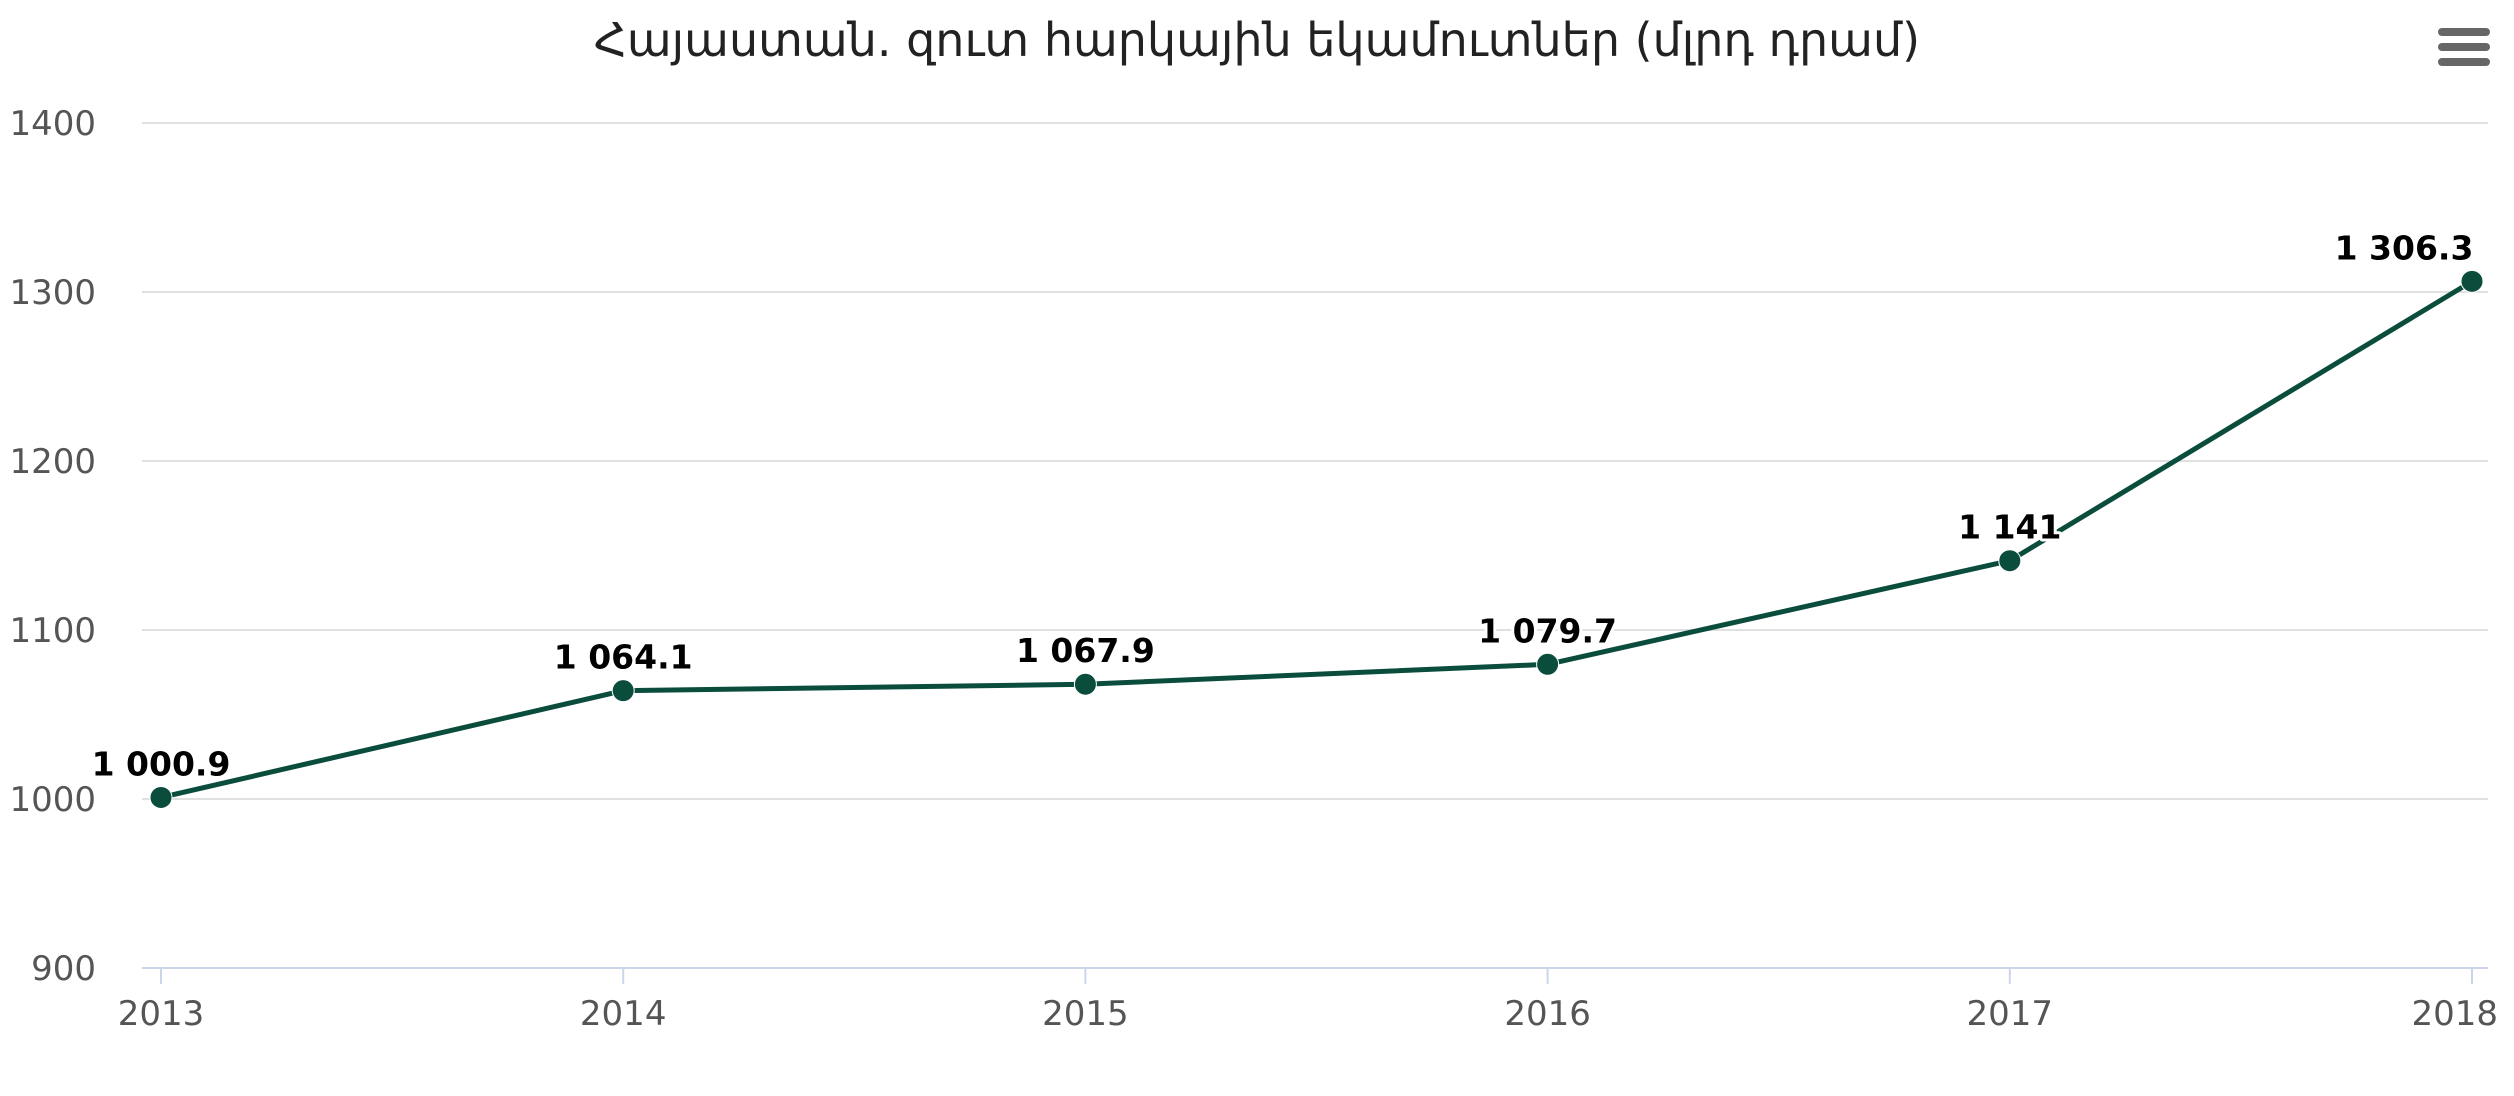 This screenshot has width=2514, height=1096. Describe the element at coordinates (1547, 630) in the screenshot. I see `data-label: 1 079.7` at that location.